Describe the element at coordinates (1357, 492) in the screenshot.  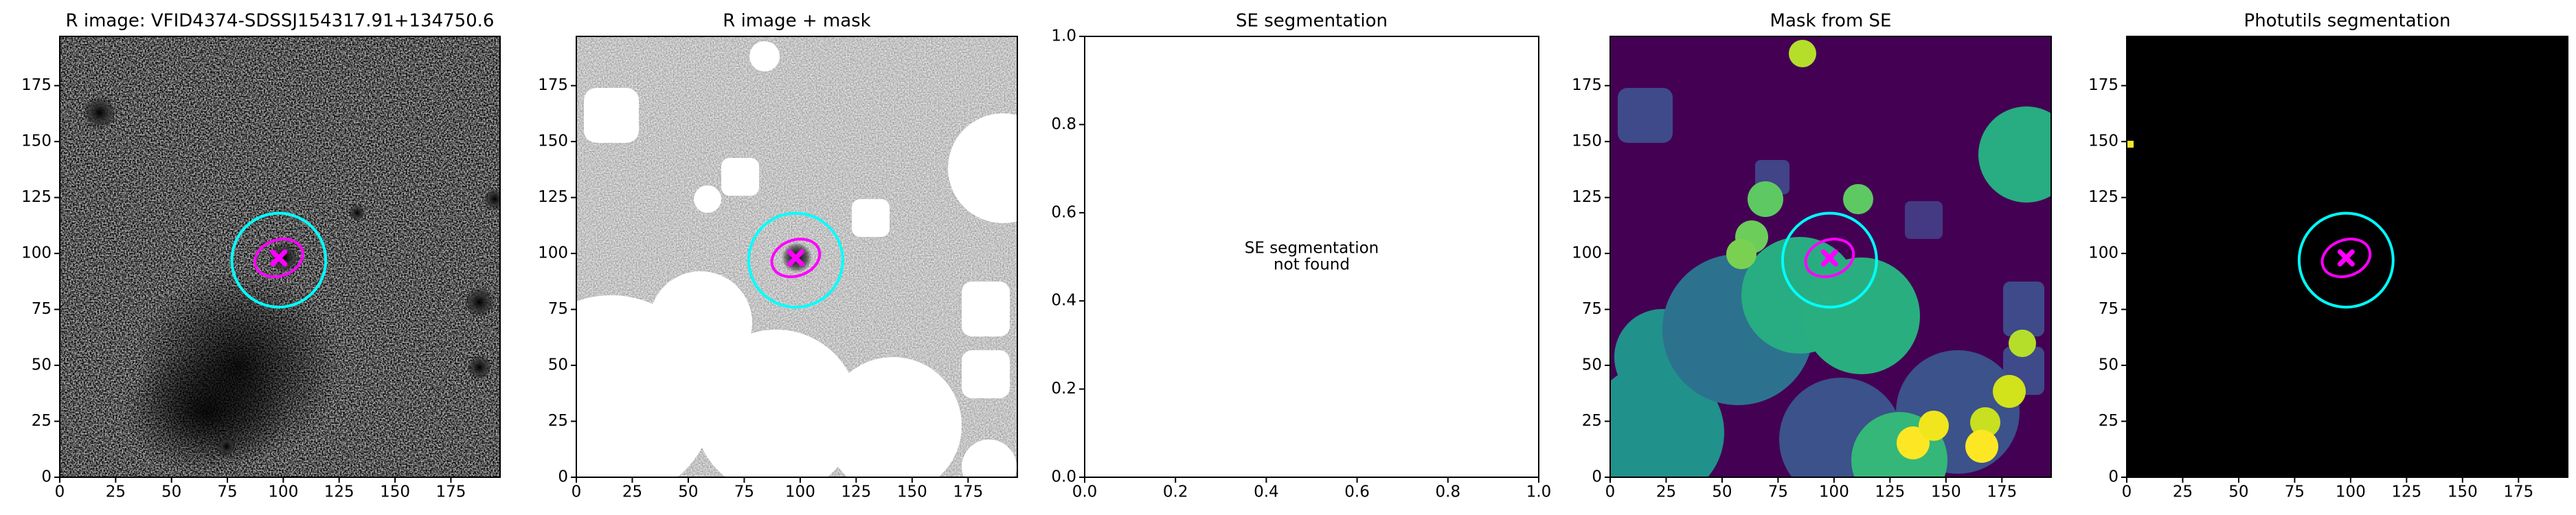
I see `x-tick-label: 0.6` at that location.